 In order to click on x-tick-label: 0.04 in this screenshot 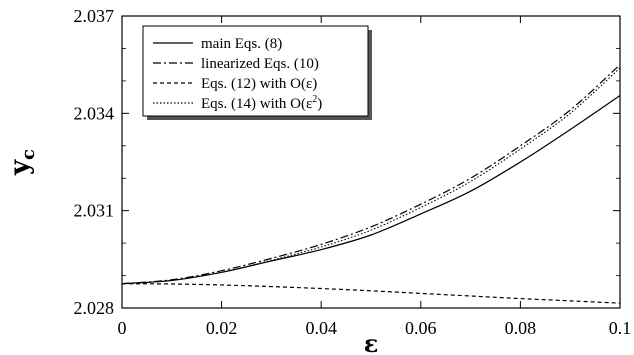, I will do `click(321, 328)`.